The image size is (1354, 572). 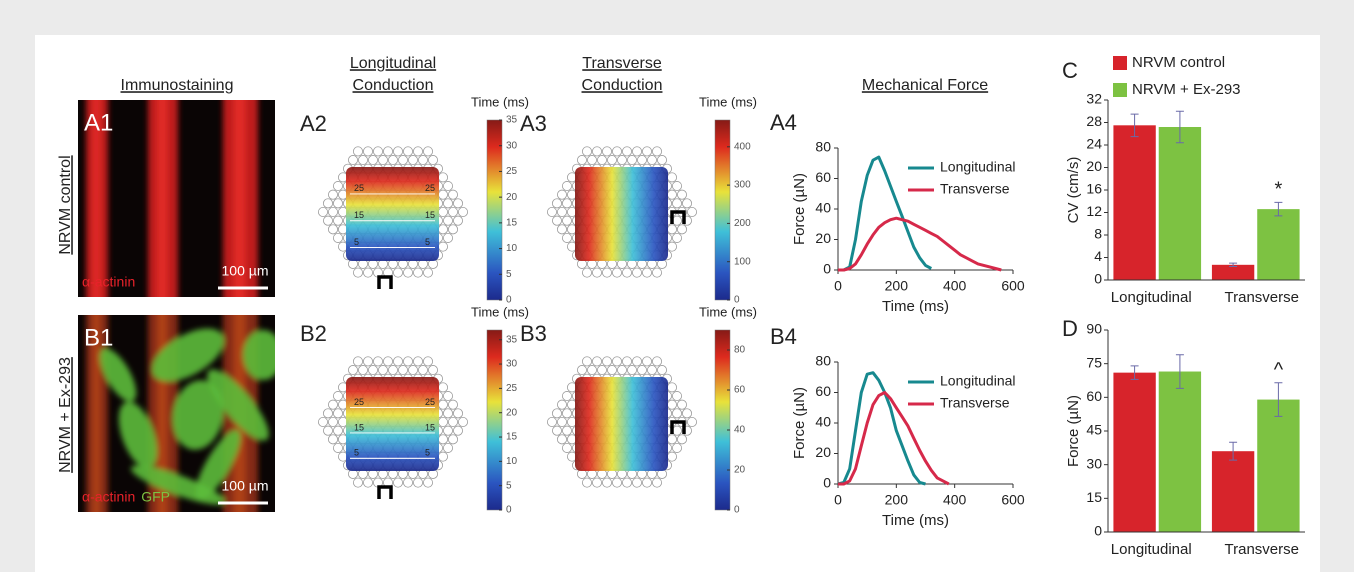 What do you see at coordinates (65, 415) in the screenshot?
I see `row-label: NRVM + Ex-293` at bounding box center [65, 415].